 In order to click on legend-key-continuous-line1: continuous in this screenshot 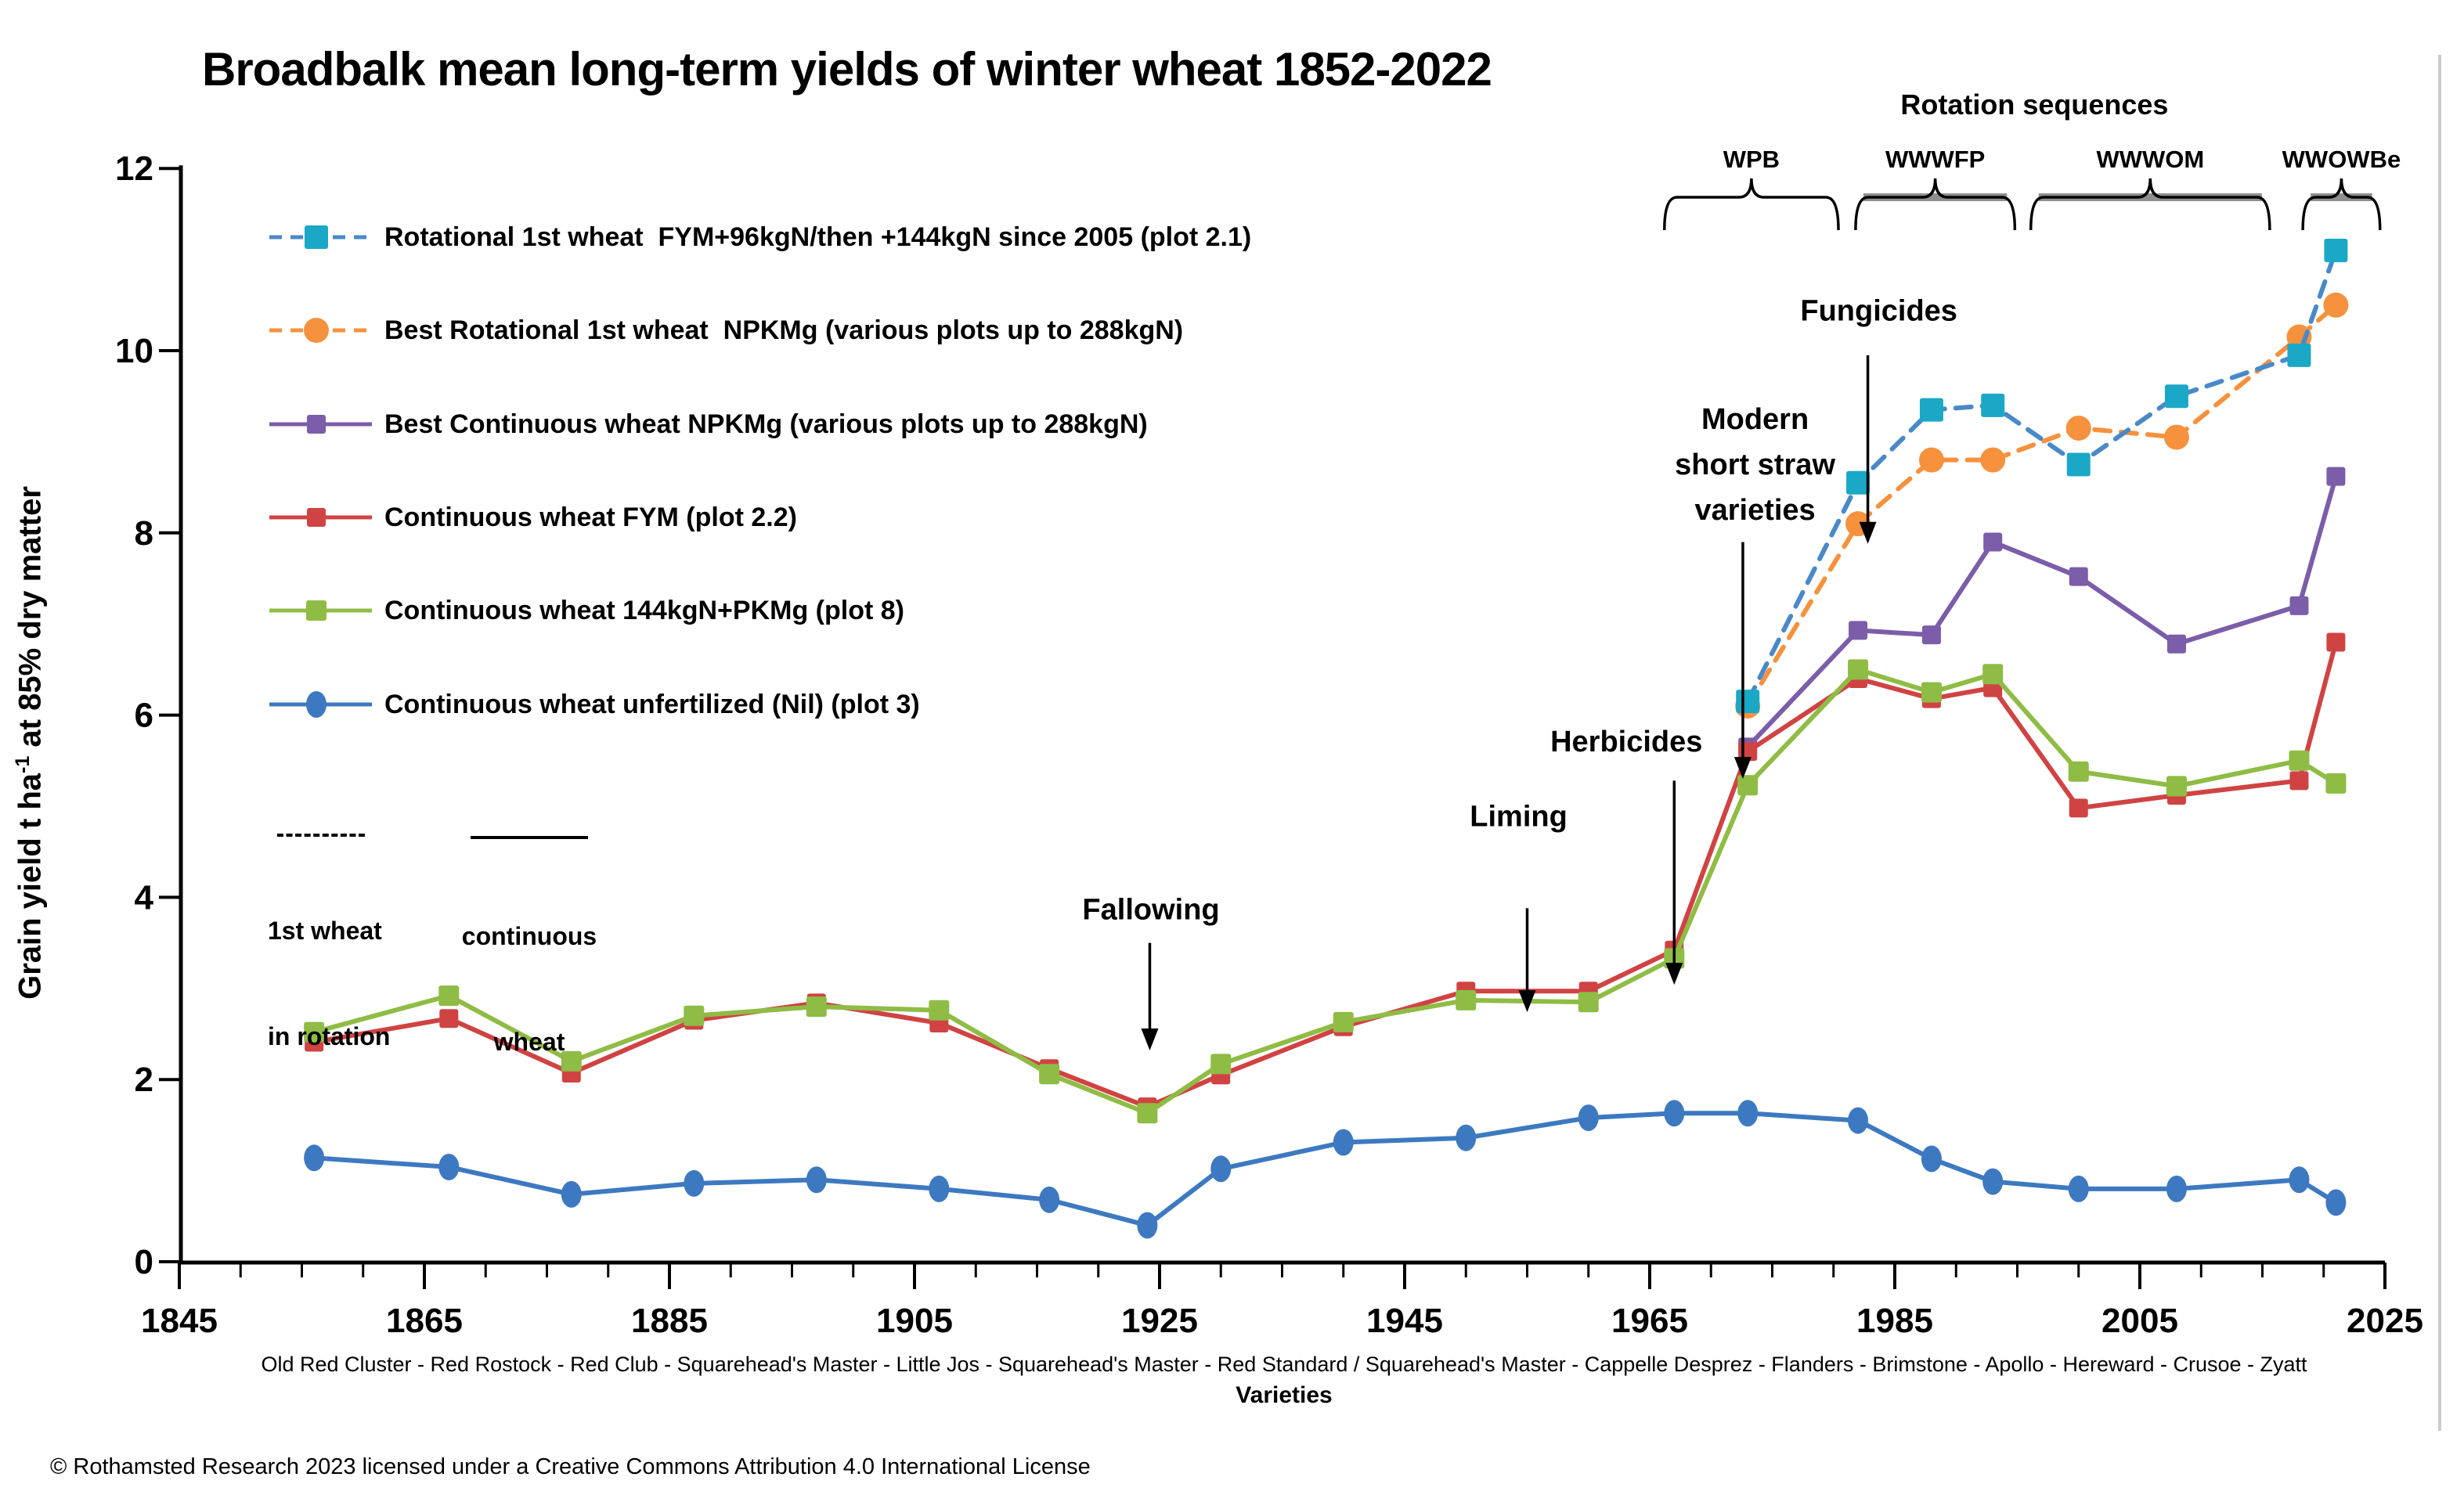, I will do `click(529, 936)`.